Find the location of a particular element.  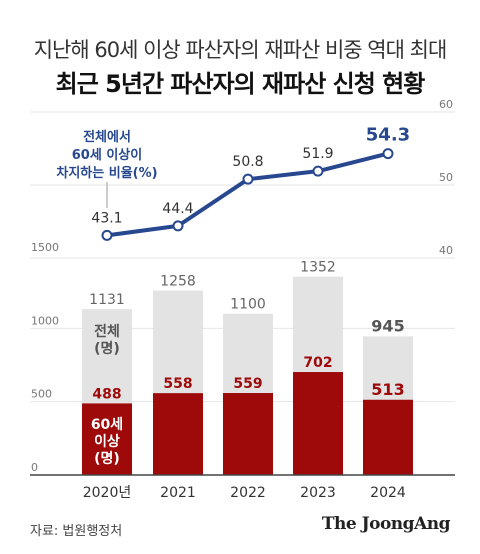

senior-bar-label: 702 is located at coordinates (317, 363).